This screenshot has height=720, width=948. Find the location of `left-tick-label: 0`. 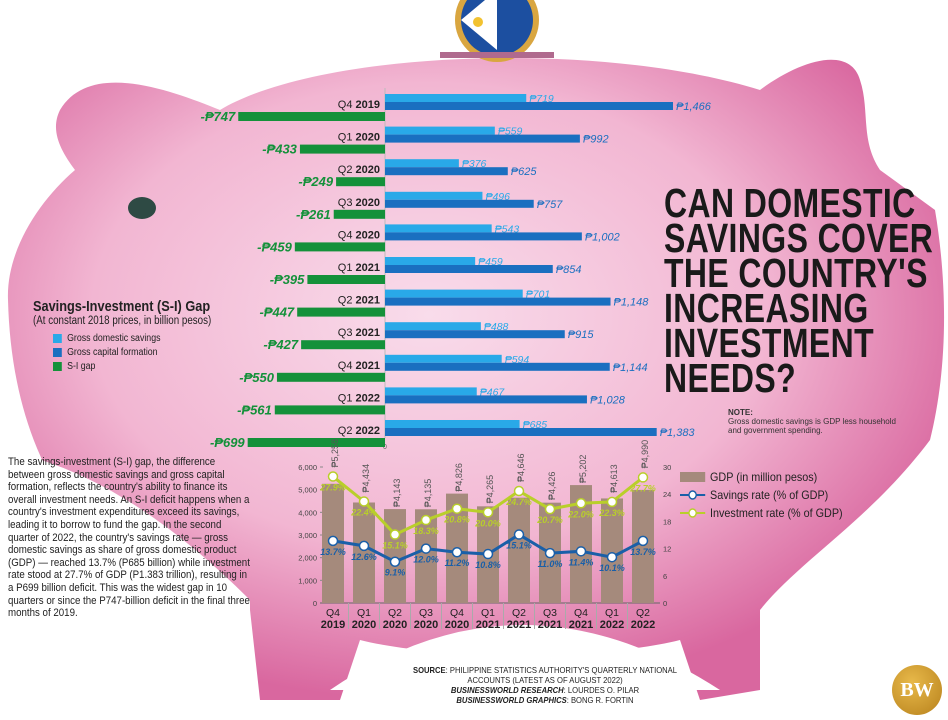

left-tick-label: 0 is located at coordinates (315, 603).